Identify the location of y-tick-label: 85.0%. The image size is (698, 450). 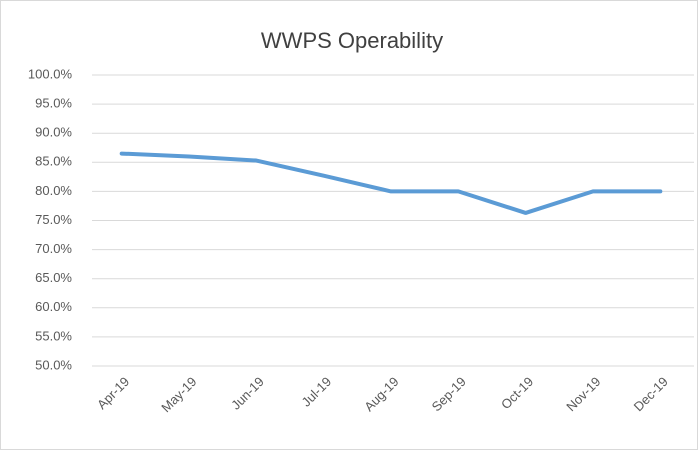
(53, 161).